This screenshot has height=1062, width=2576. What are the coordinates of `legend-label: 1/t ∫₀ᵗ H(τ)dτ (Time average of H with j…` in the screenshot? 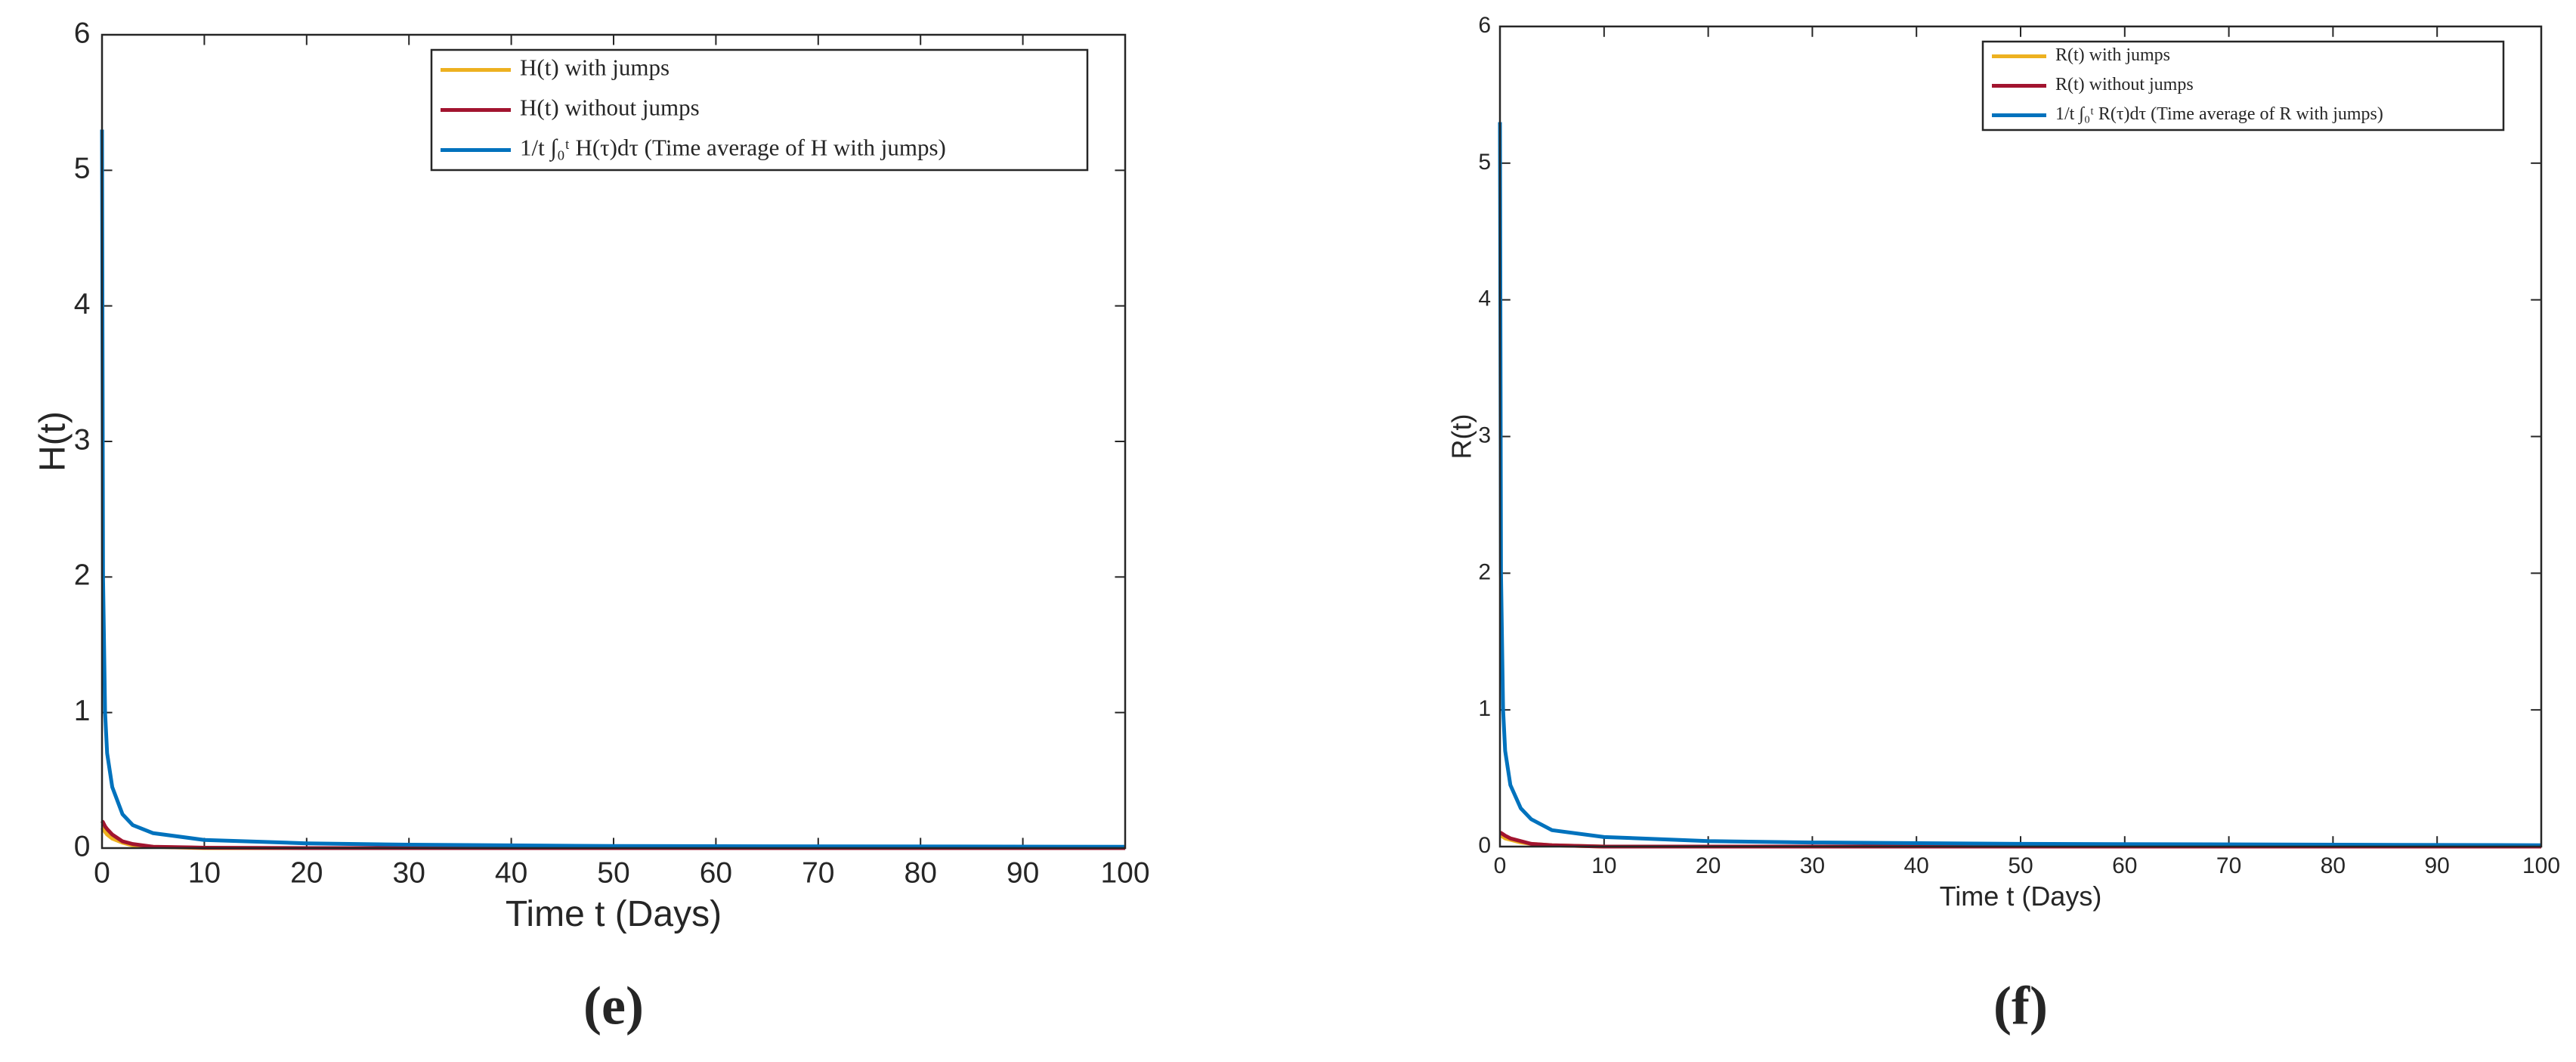 It's located at (733, 149).